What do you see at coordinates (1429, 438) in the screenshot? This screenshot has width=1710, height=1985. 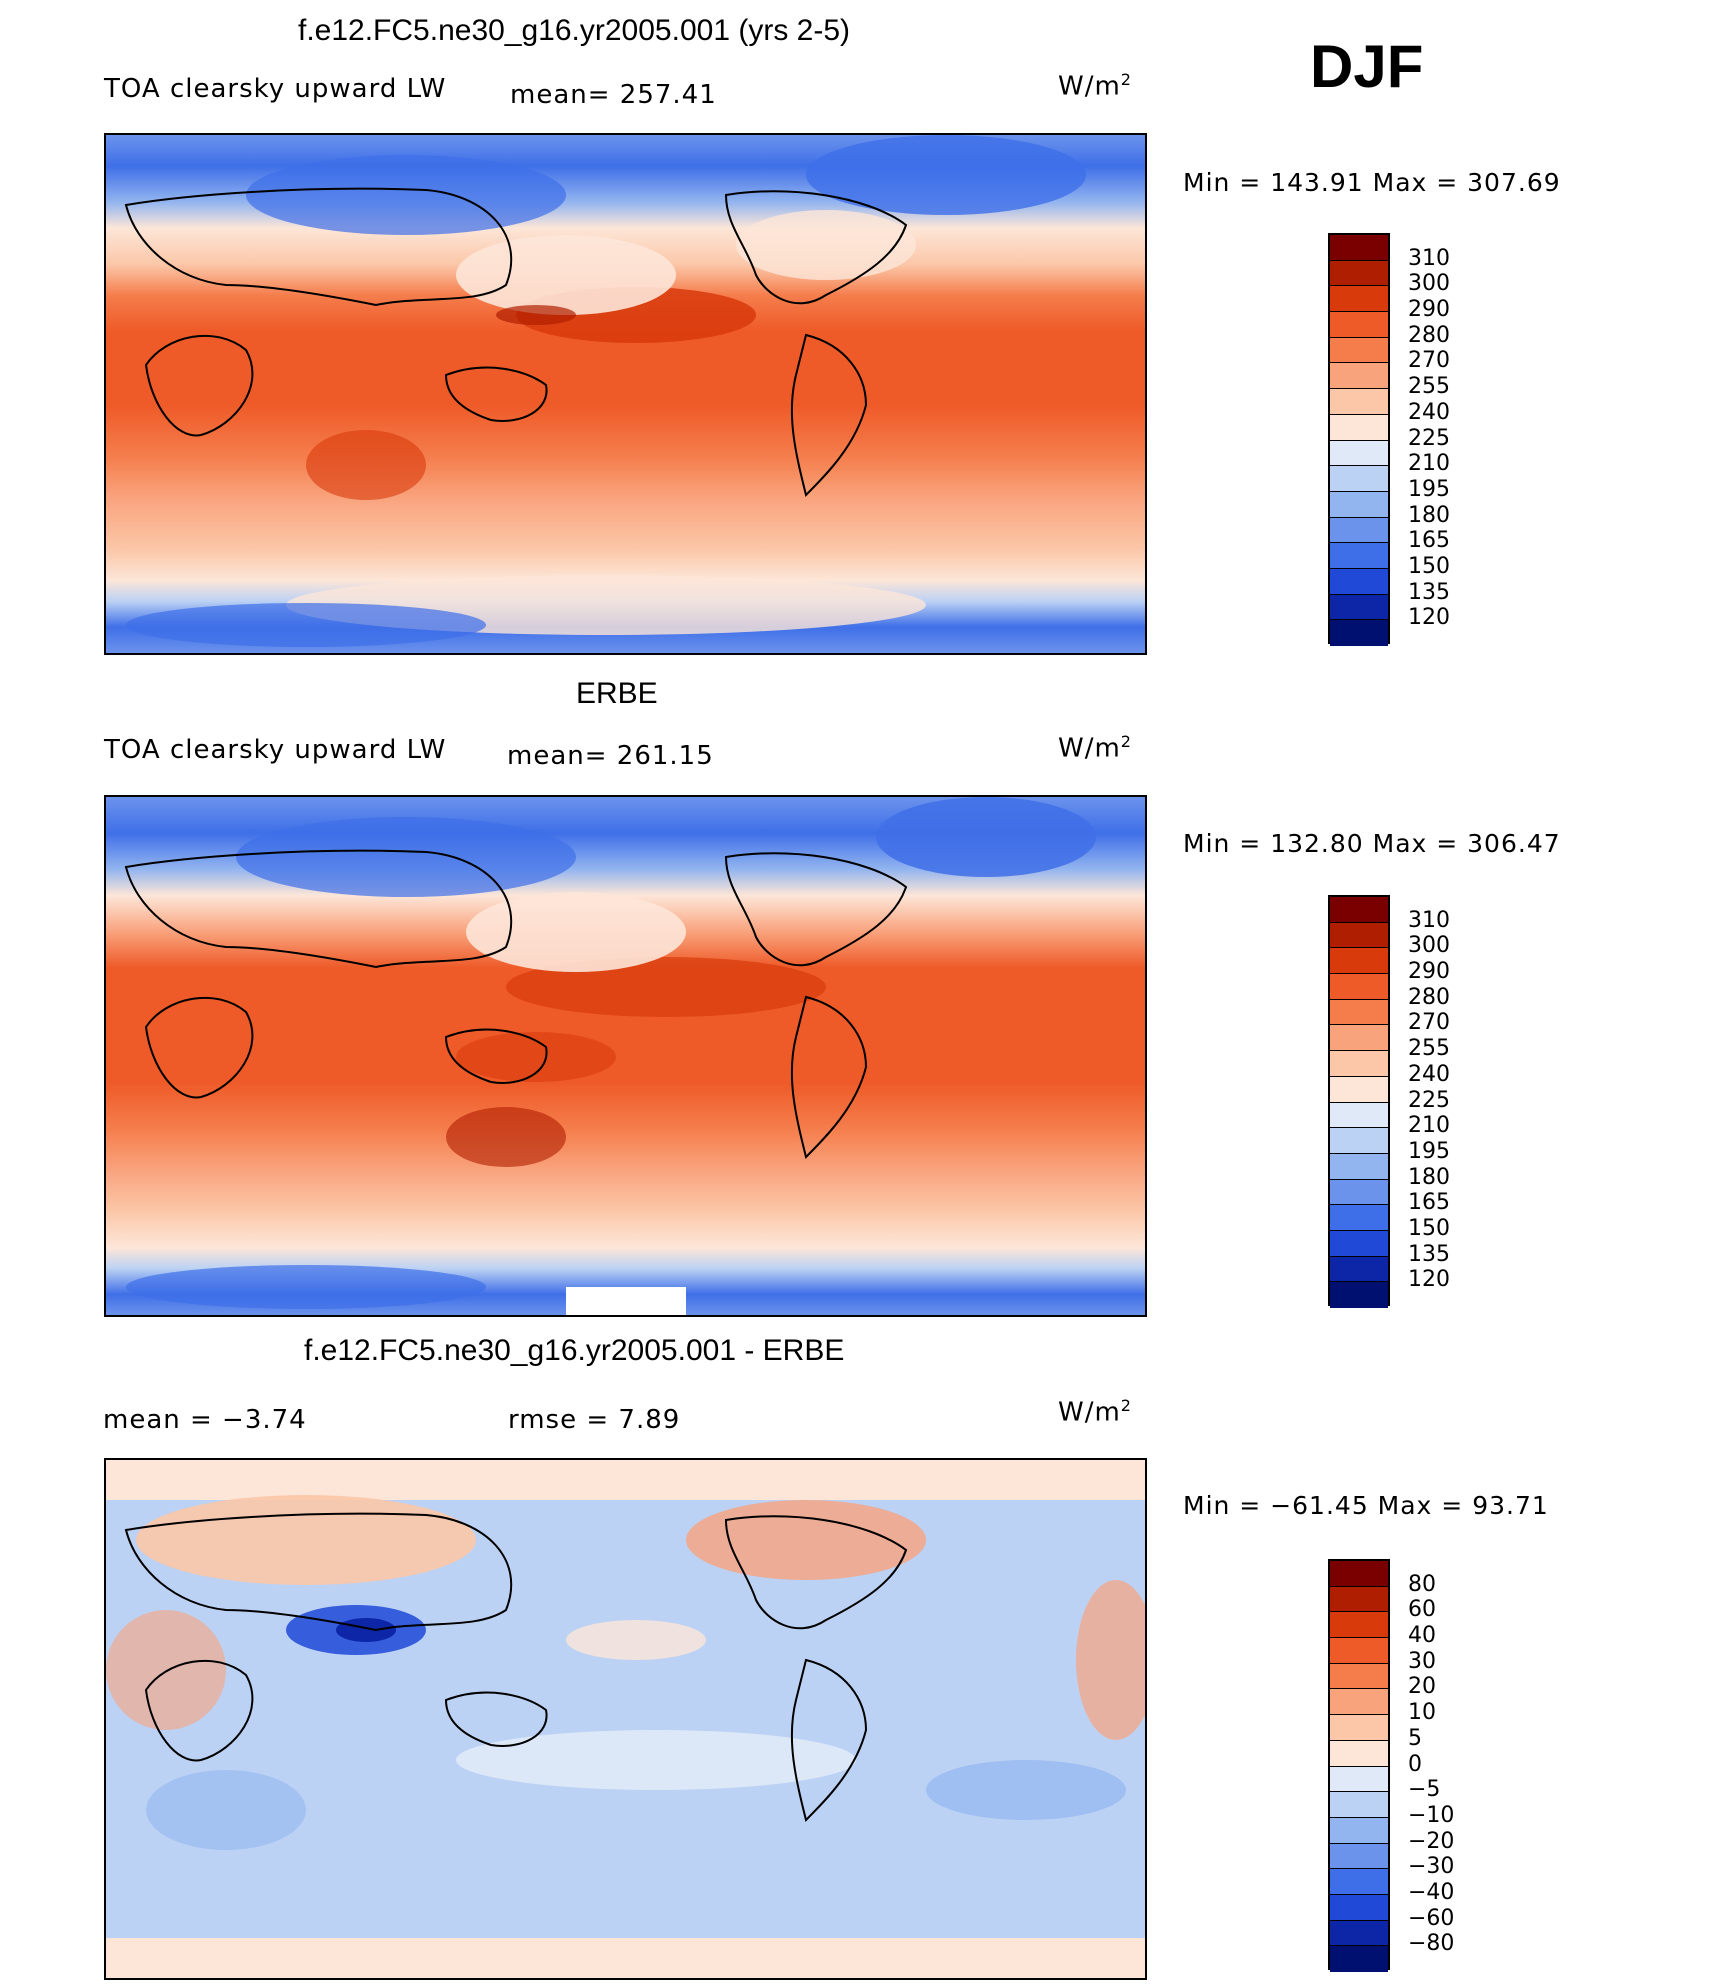 I see `panel1-colorbar-tick-label: 225` at bounding box center [1429, 438].